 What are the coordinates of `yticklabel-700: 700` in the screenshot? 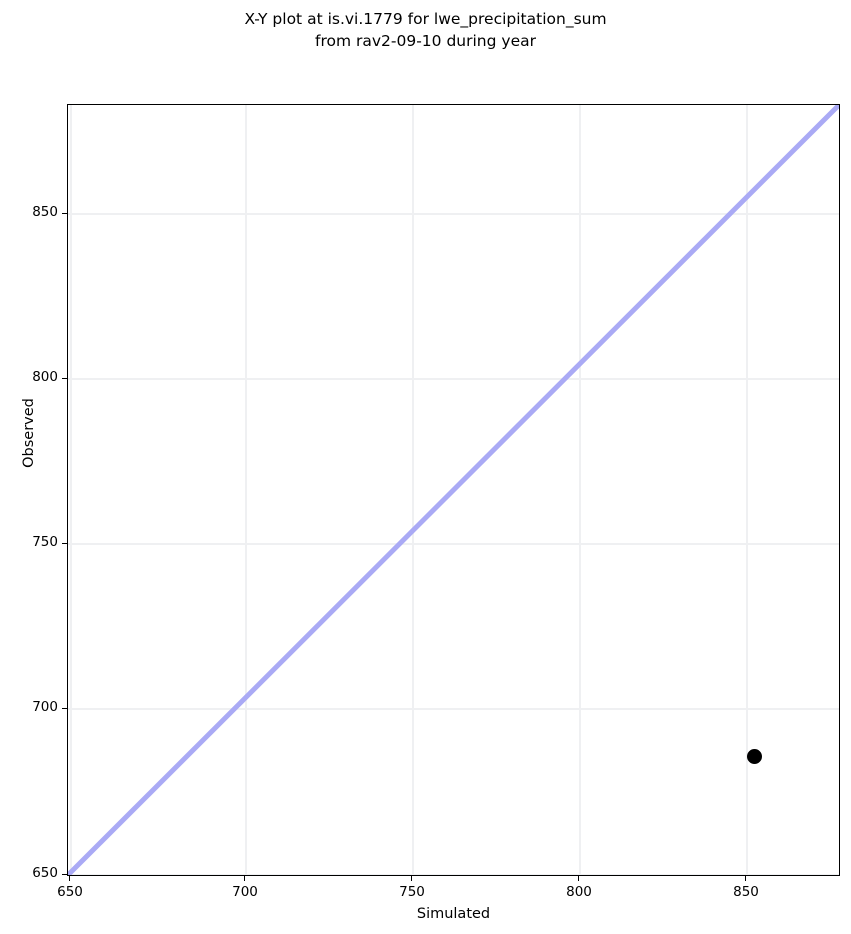 It's located at (45, 707).